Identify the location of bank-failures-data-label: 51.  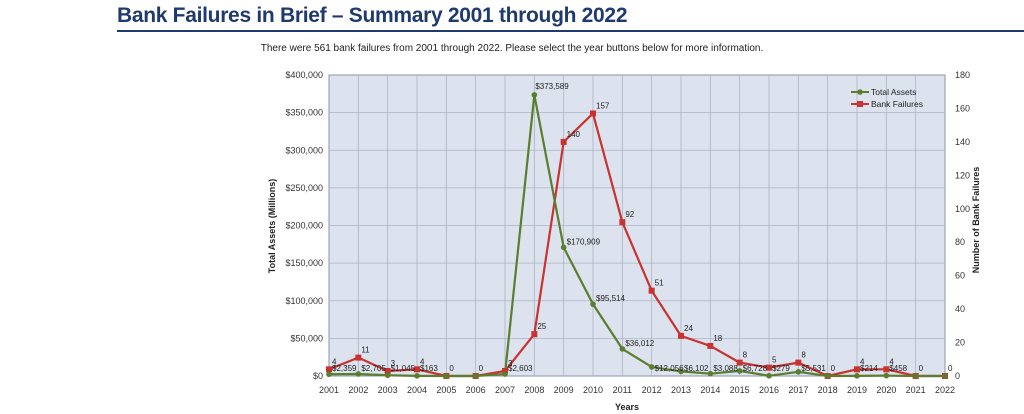
(659, 283).